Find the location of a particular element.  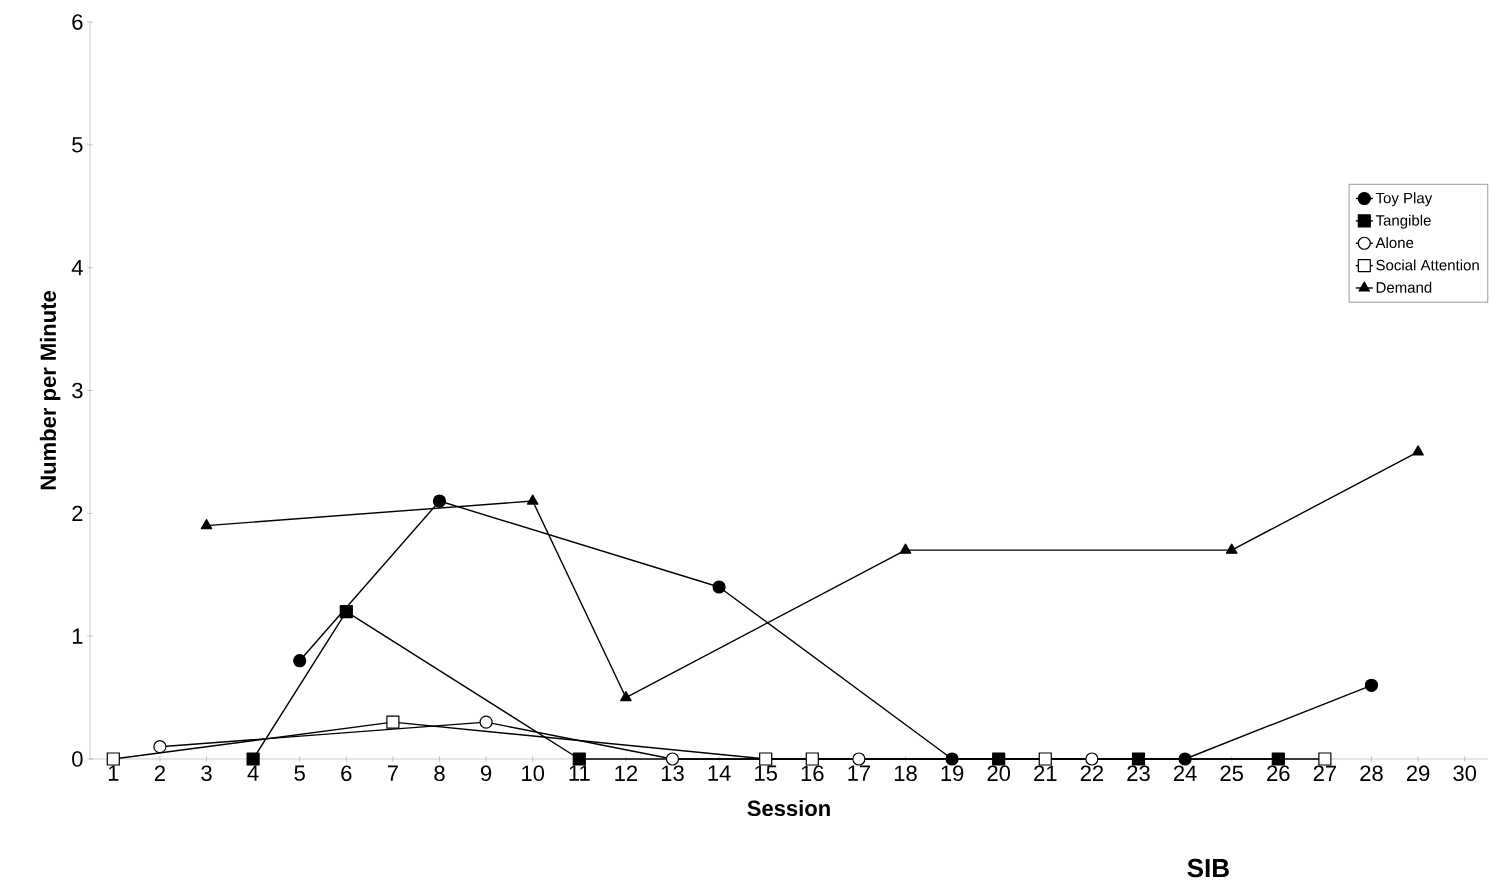

x-tick-label: 20 is located at coordinates (999, 773).